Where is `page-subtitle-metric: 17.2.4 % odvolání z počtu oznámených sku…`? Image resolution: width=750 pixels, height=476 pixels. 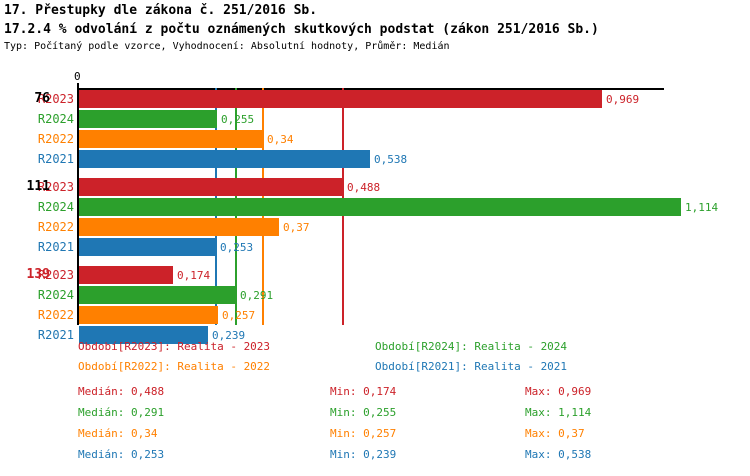 page-subtitle-metric: 17.2.4 % odvolání z počtu oznámených sku… is located at coordinates (301, 29).